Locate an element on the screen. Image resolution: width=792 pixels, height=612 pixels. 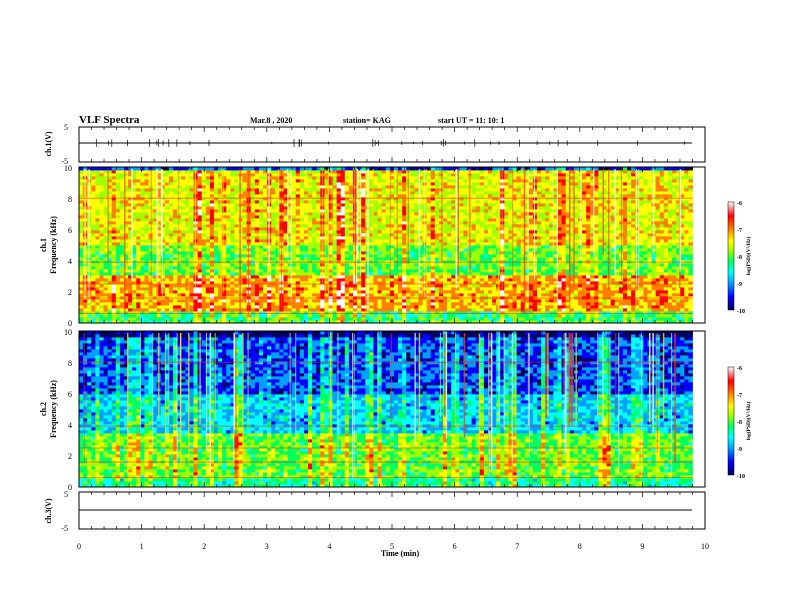
xtick-label-2: 2 is located at coordinates (204, 546).